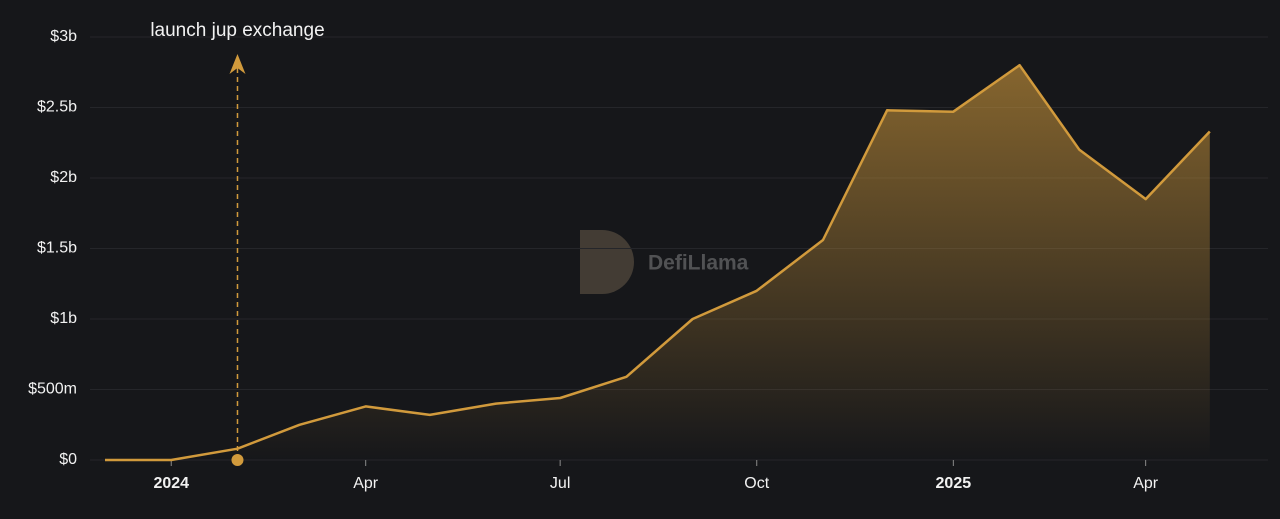 This screenshot has width=1280, height=519. Describe the element at coordinates (237, 30) in the screenshot. I see `annotation-text: launch jup exchange` at that location.